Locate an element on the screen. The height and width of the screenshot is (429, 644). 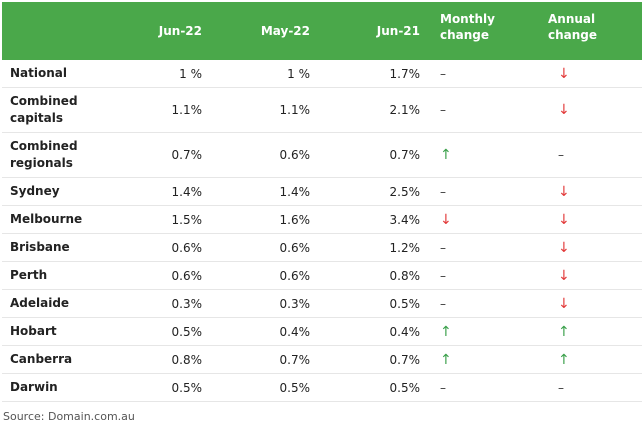
table-row: Perth 0.6% 0.6% 0.8% – ↓ is located at coordinates (322, 275).